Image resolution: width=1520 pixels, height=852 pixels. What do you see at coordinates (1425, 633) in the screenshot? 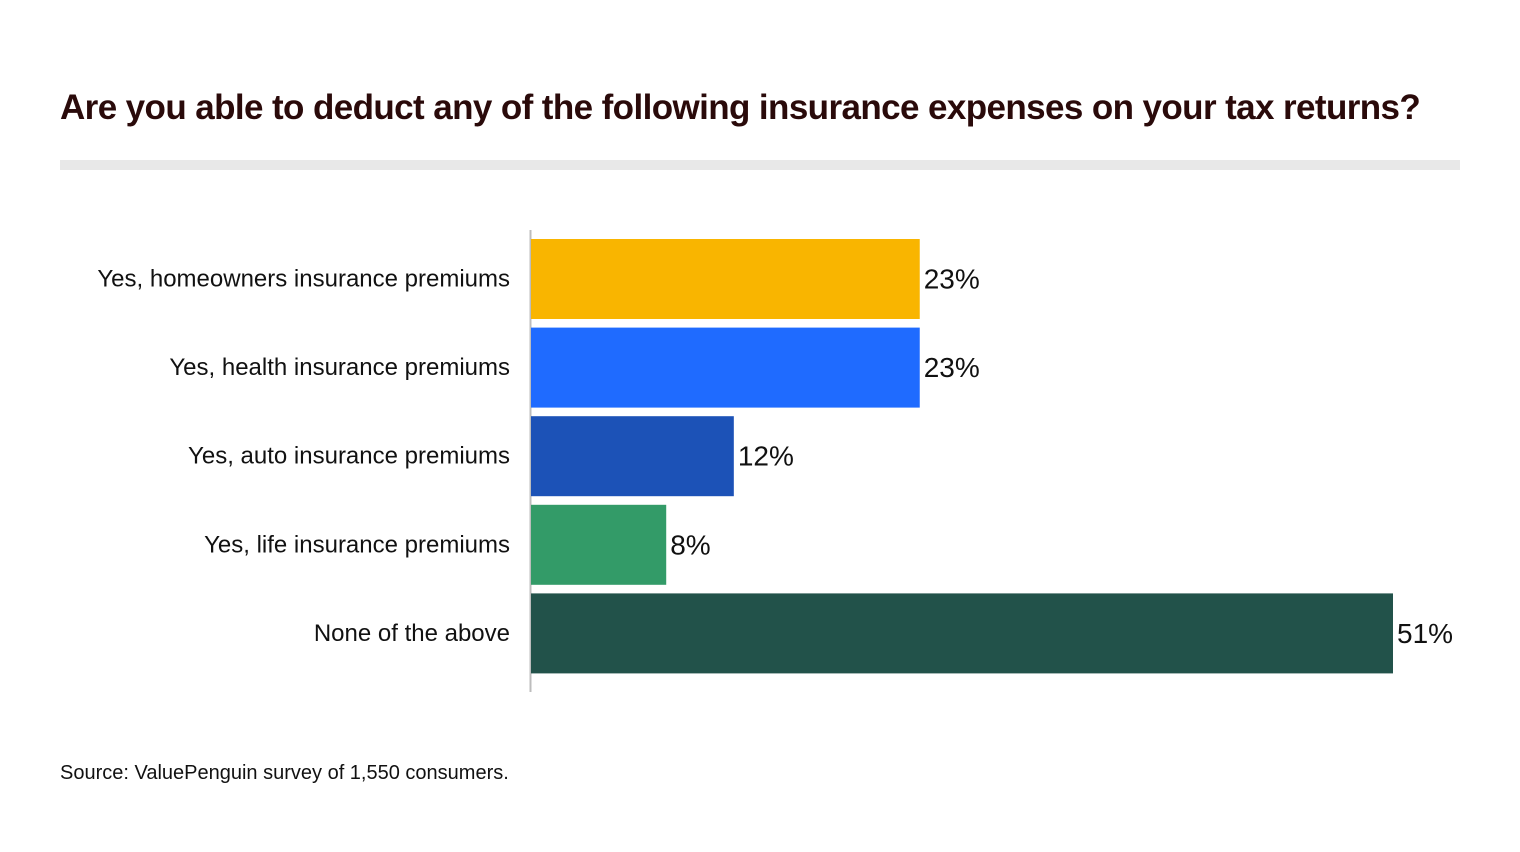
I see `value-label: 51%` at bounding box center [1425, 633].